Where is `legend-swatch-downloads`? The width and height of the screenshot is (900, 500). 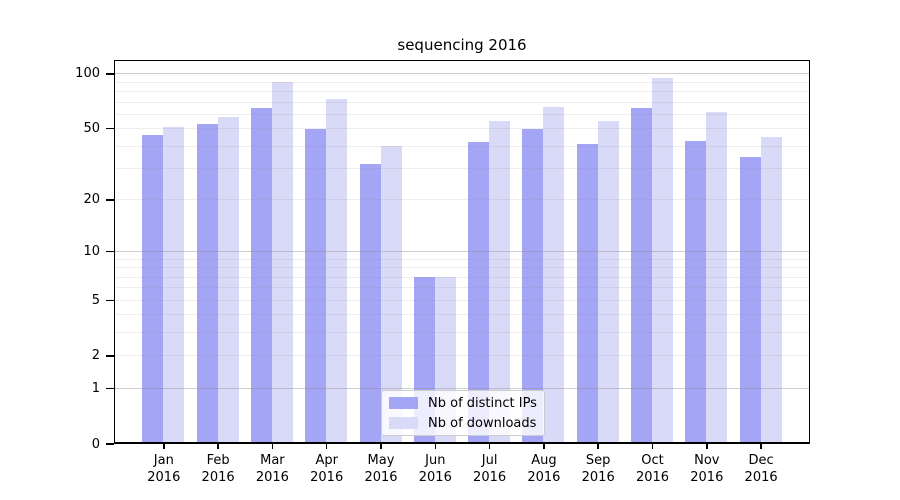 legend-swatch-downloads is located at coordinates (403, 423).